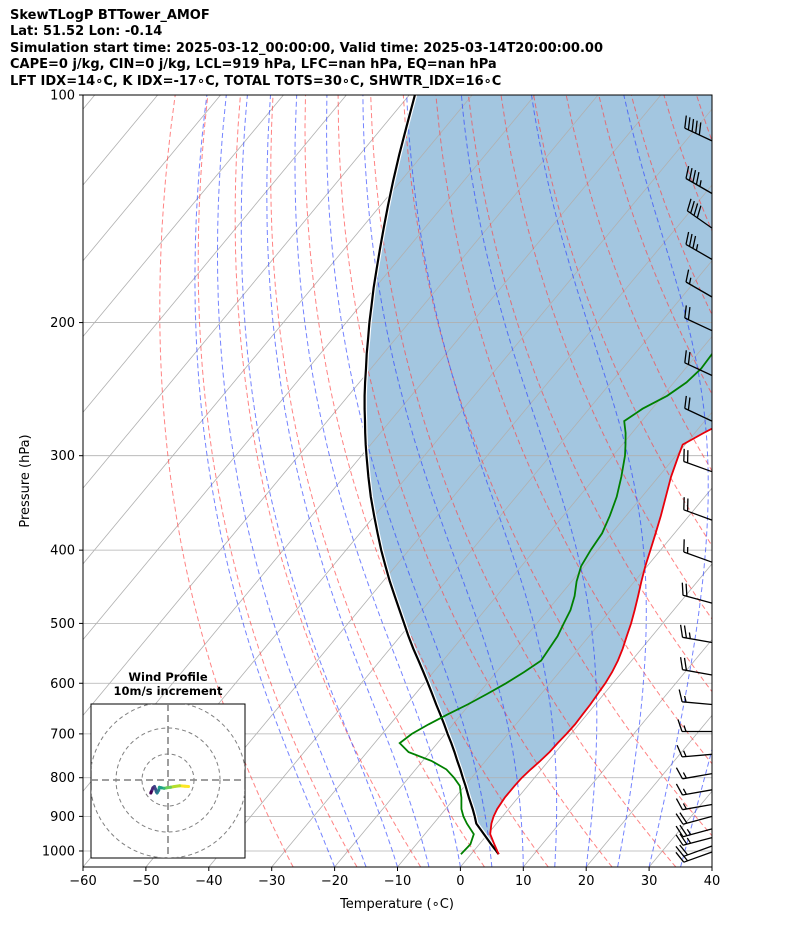 This screenshot has width=794, height=937. I want to click on y-tick-label: 900, so click(62, 817).